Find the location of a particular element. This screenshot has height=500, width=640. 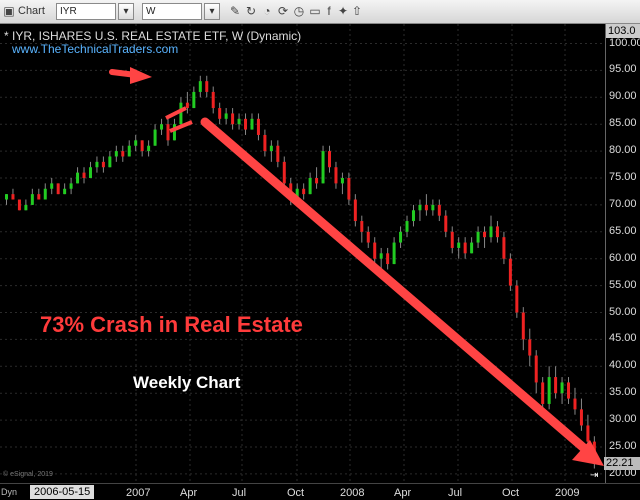

time-tick-label: 2007 is located at coordinates (138, 493).